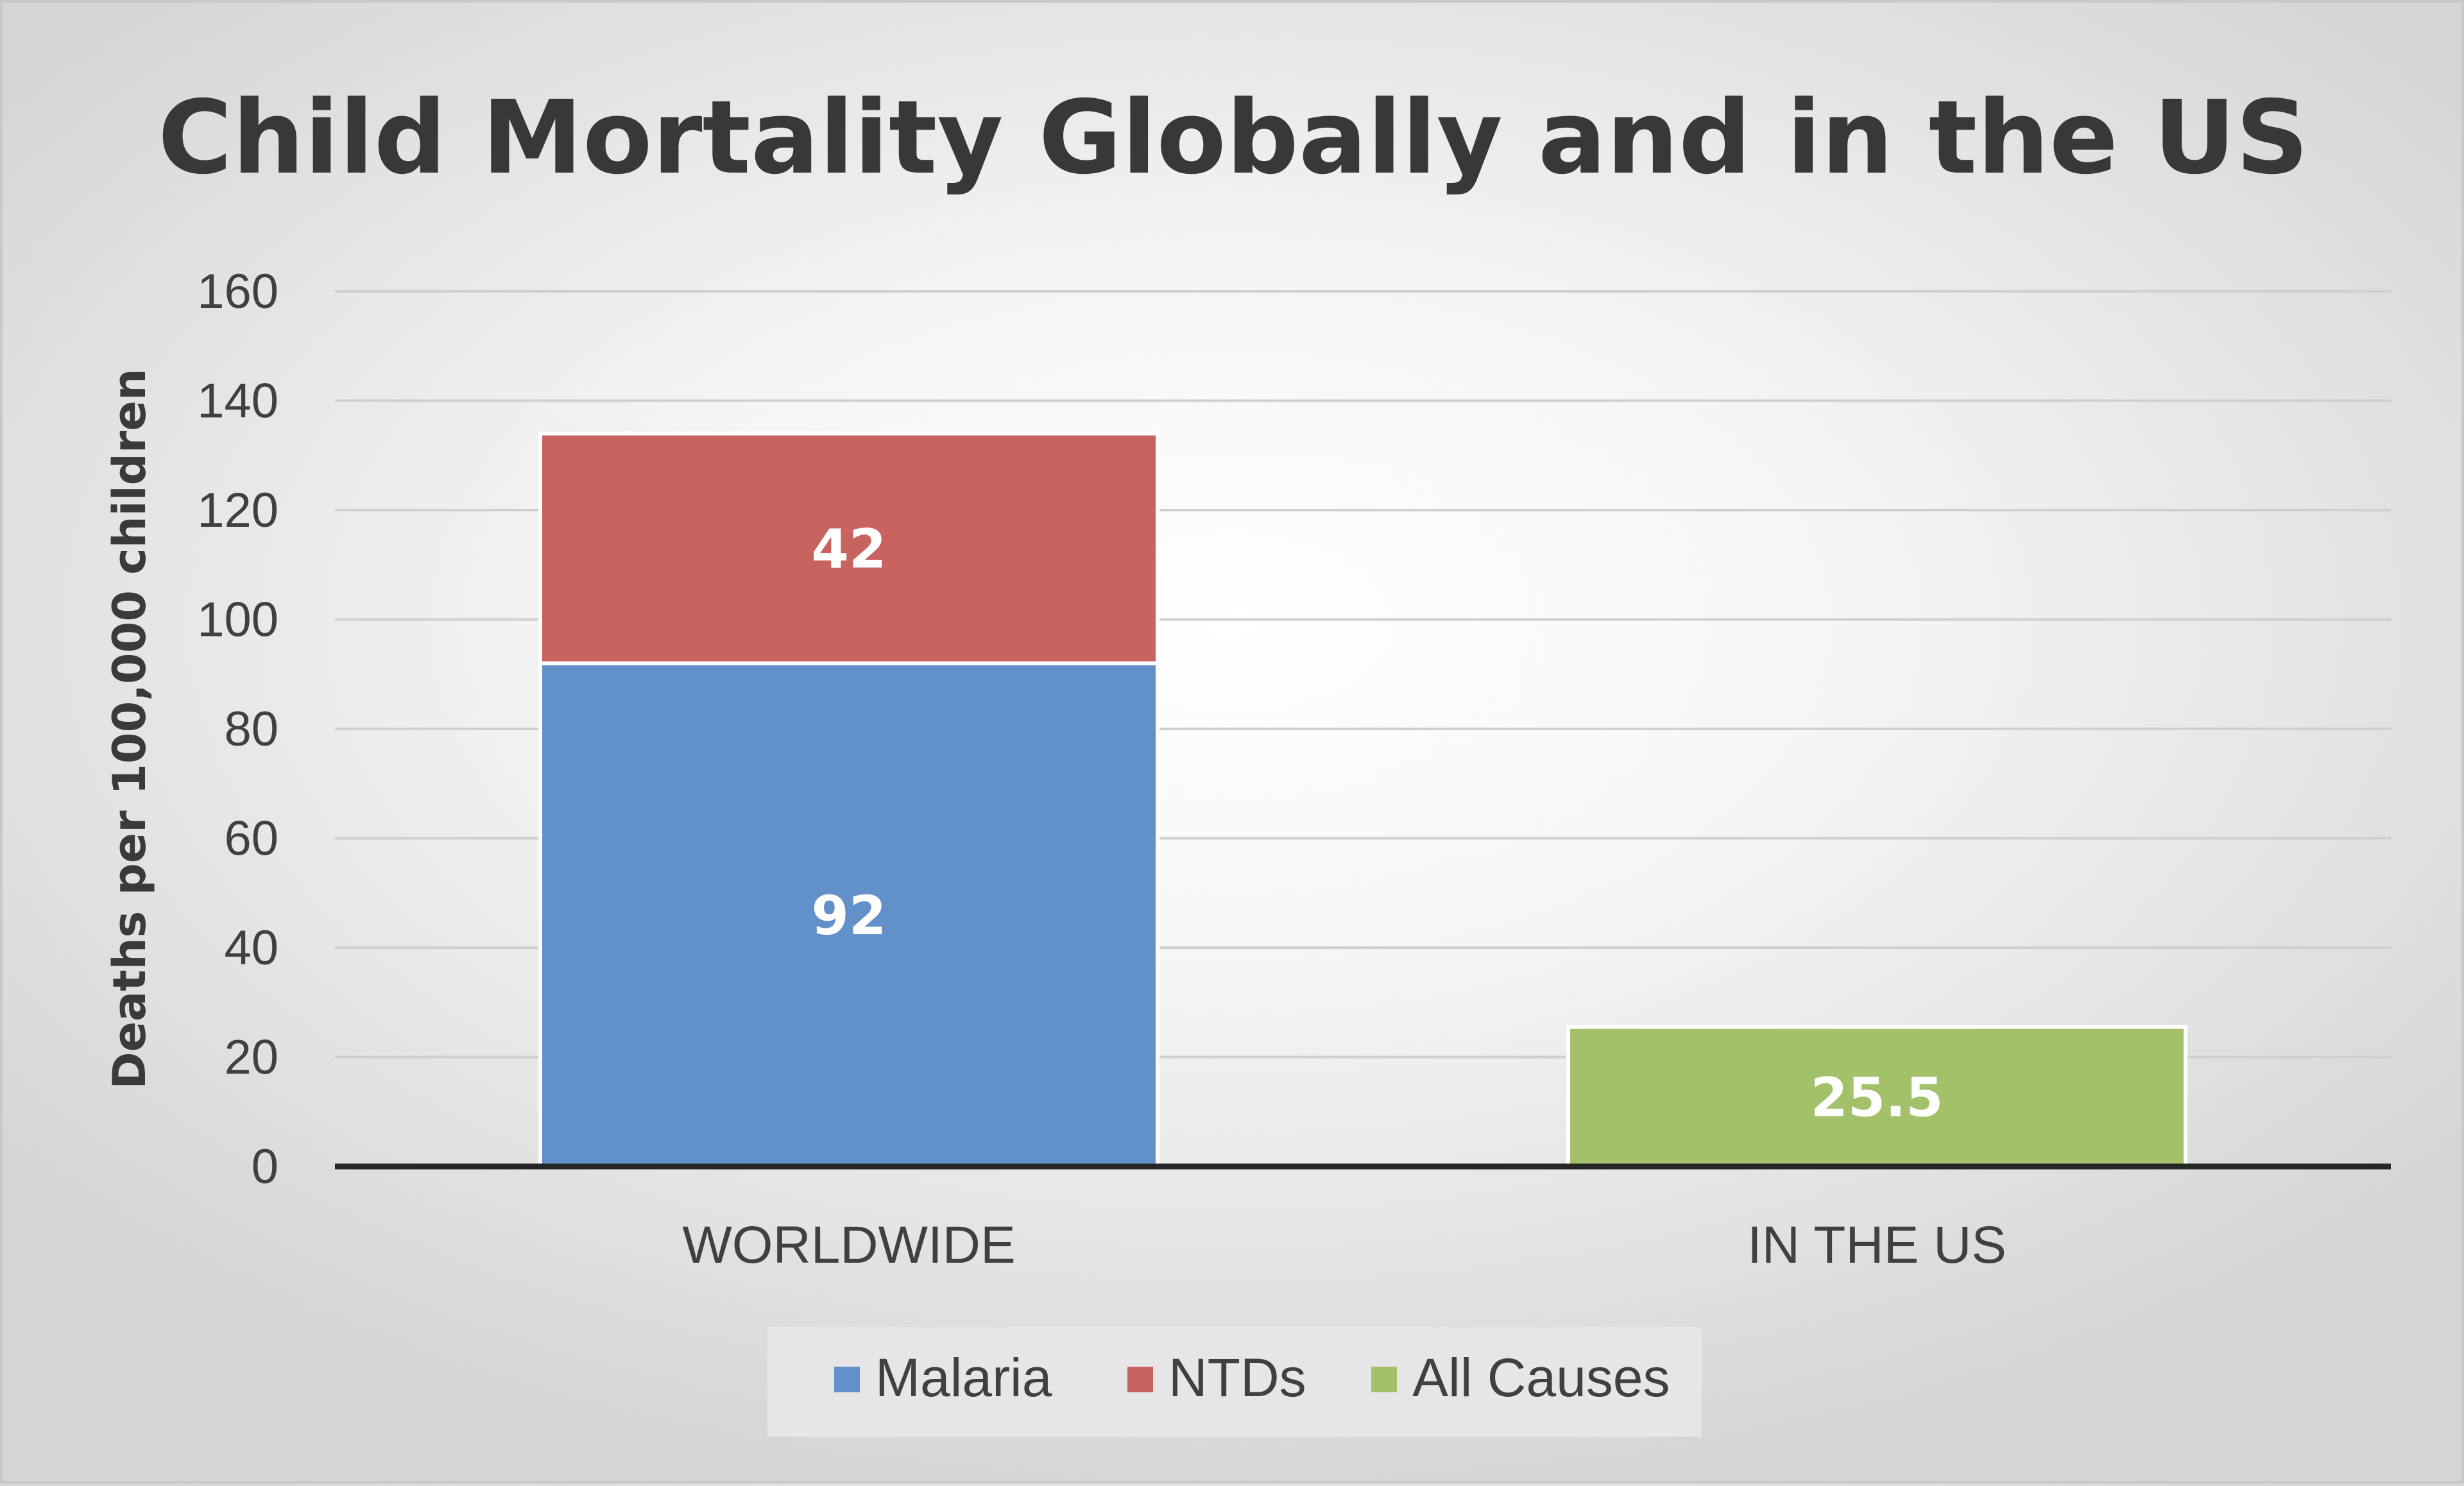 This screenshot has width=2464, height=1486. I want to click on y-tick-label: 100, so click(238, 620).